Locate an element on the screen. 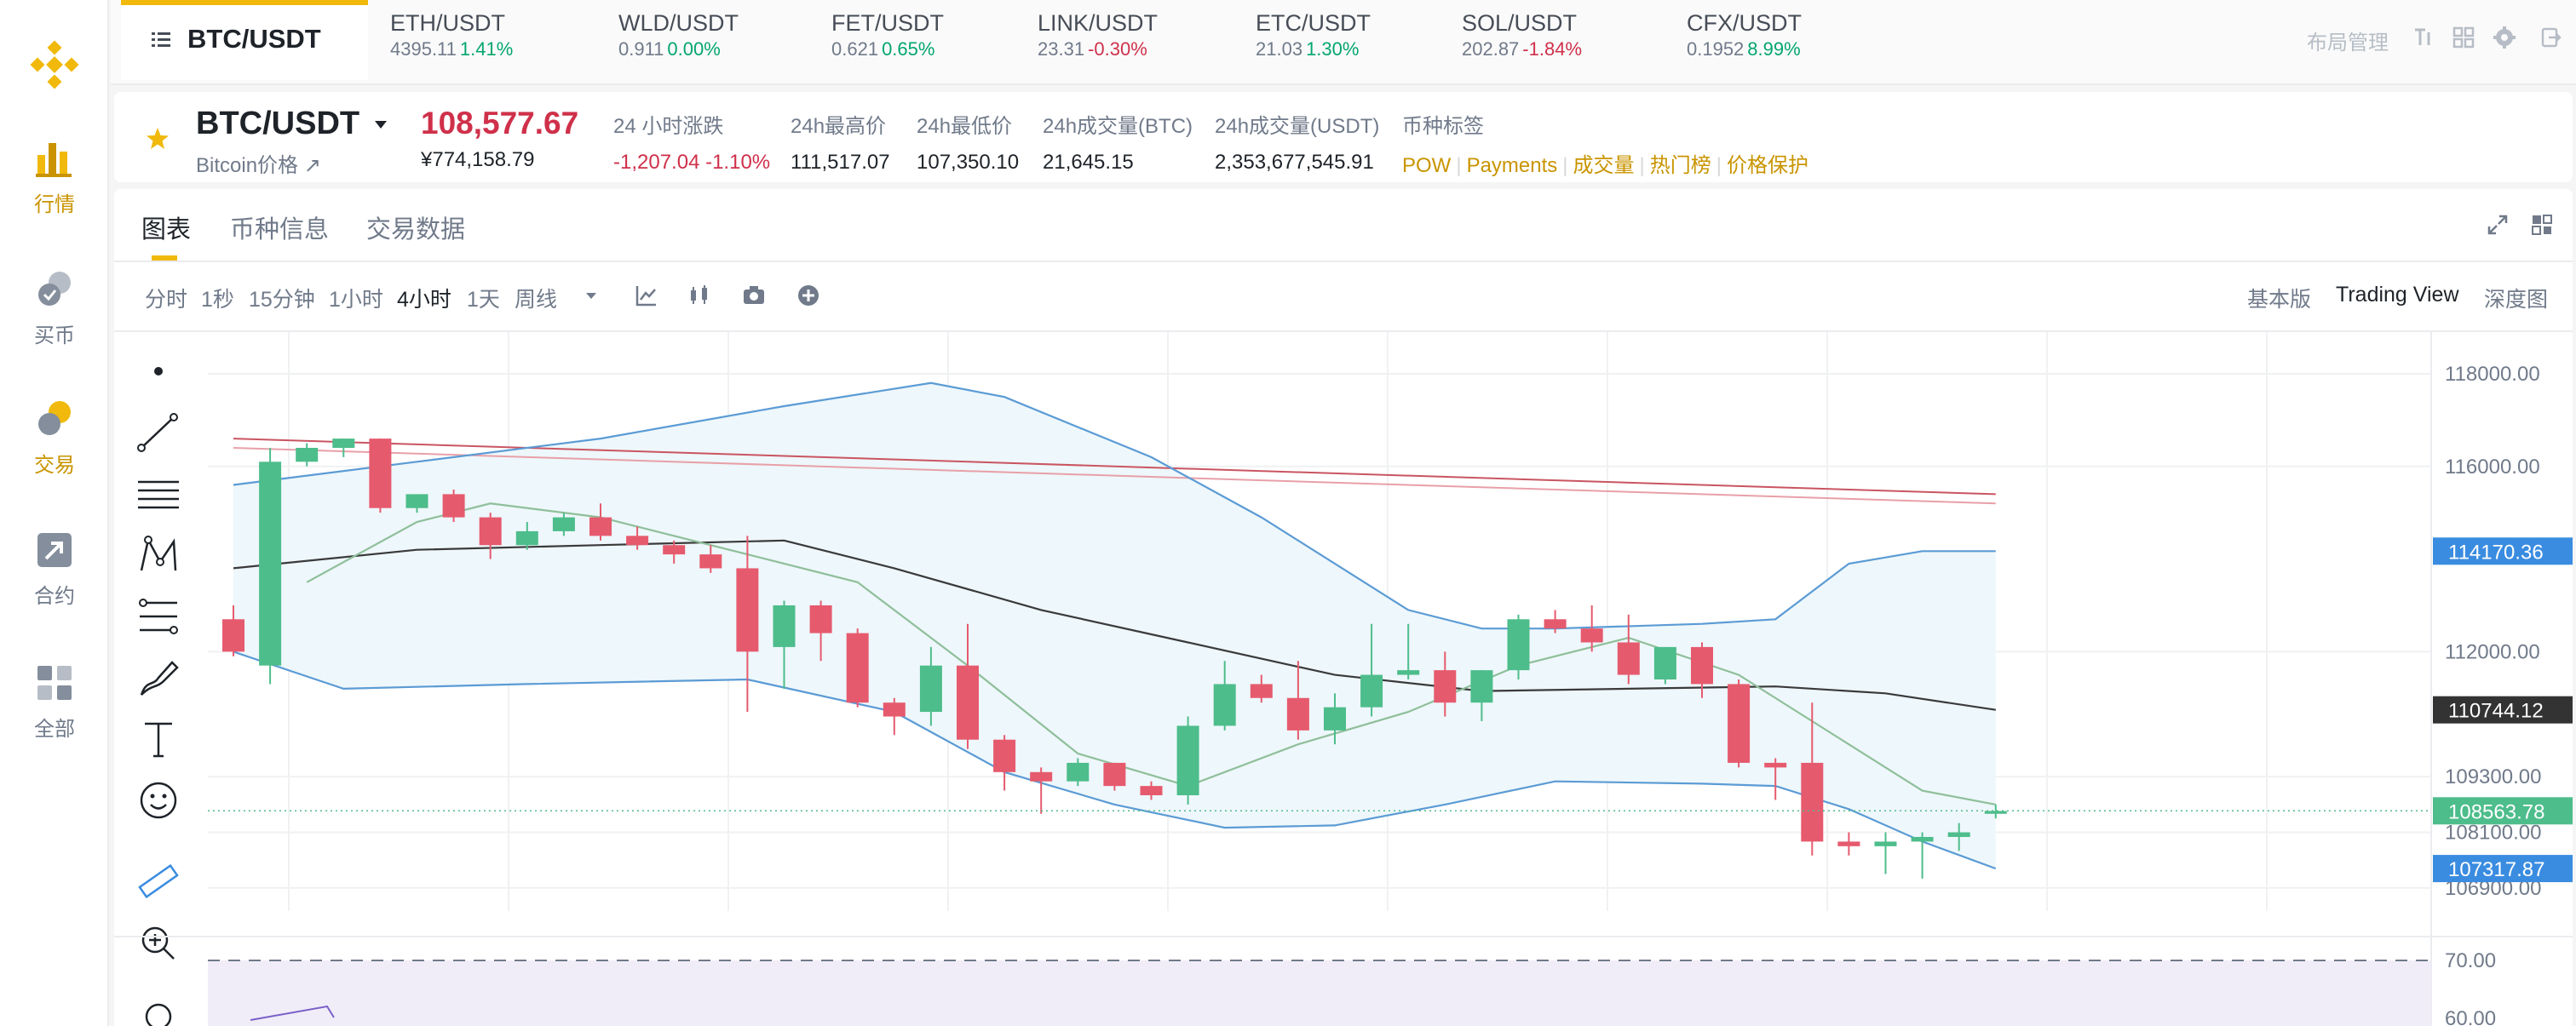 The image size is (2576, 1026). text-icon is located at coordinates (2424, 37).